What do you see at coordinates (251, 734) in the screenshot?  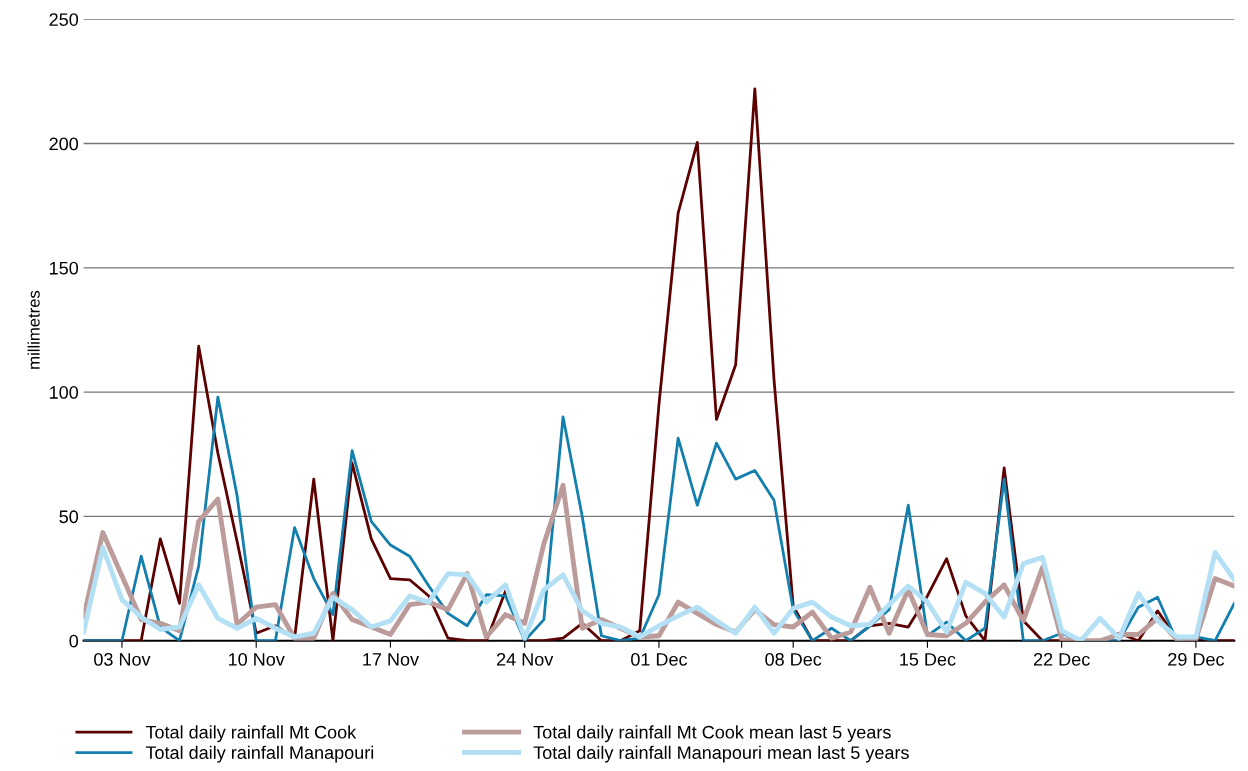 I see `legend-label: Total daily rainfall Mt Cook` at bounding box center [251, 734].